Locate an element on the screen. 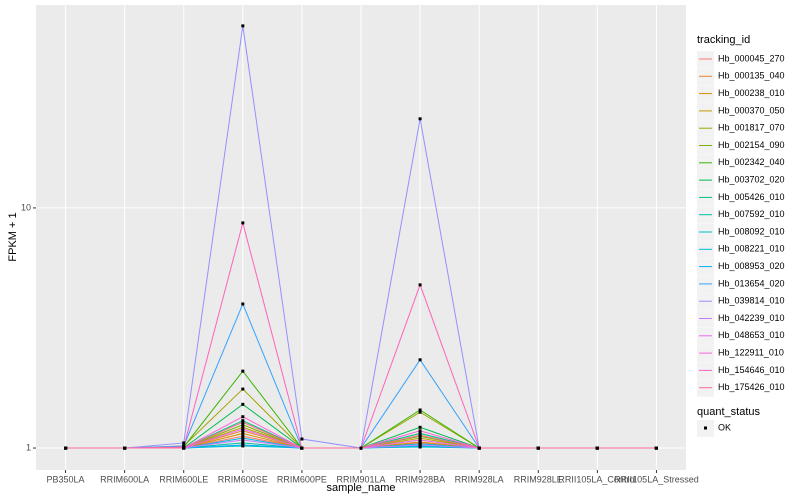 The width and height of the screenshot is (800, 500). legend-label: Hb_003702_020 is located at coordinates (751, 179).